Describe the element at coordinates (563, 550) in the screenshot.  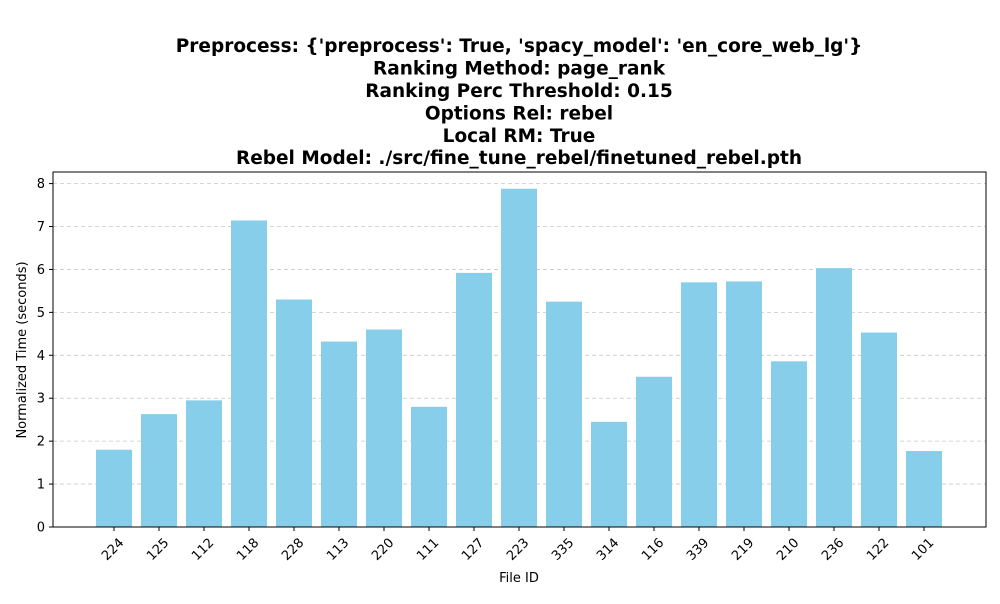
I see `x-tick-label-335: 335` at that location.